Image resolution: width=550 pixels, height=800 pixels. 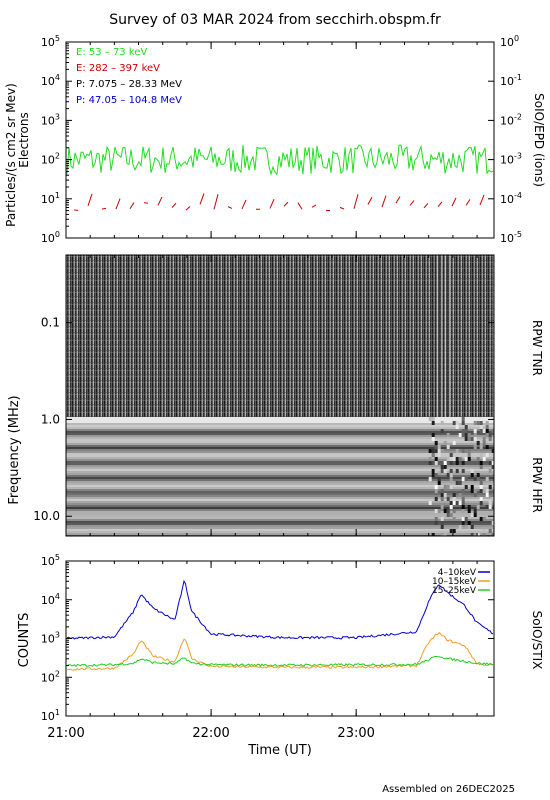 What do you see at coordinates (454, 582) in the screenshot?
I see `stix-legend-label: 10–15keV` at bounding box center [454, 582].